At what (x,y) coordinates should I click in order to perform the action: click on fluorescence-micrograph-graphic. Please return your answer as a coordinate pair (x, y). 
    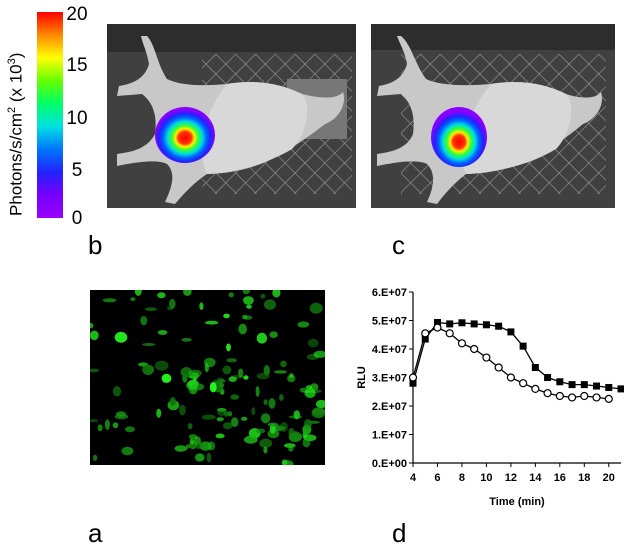
    Looking at the image, I should click on (207, 377).